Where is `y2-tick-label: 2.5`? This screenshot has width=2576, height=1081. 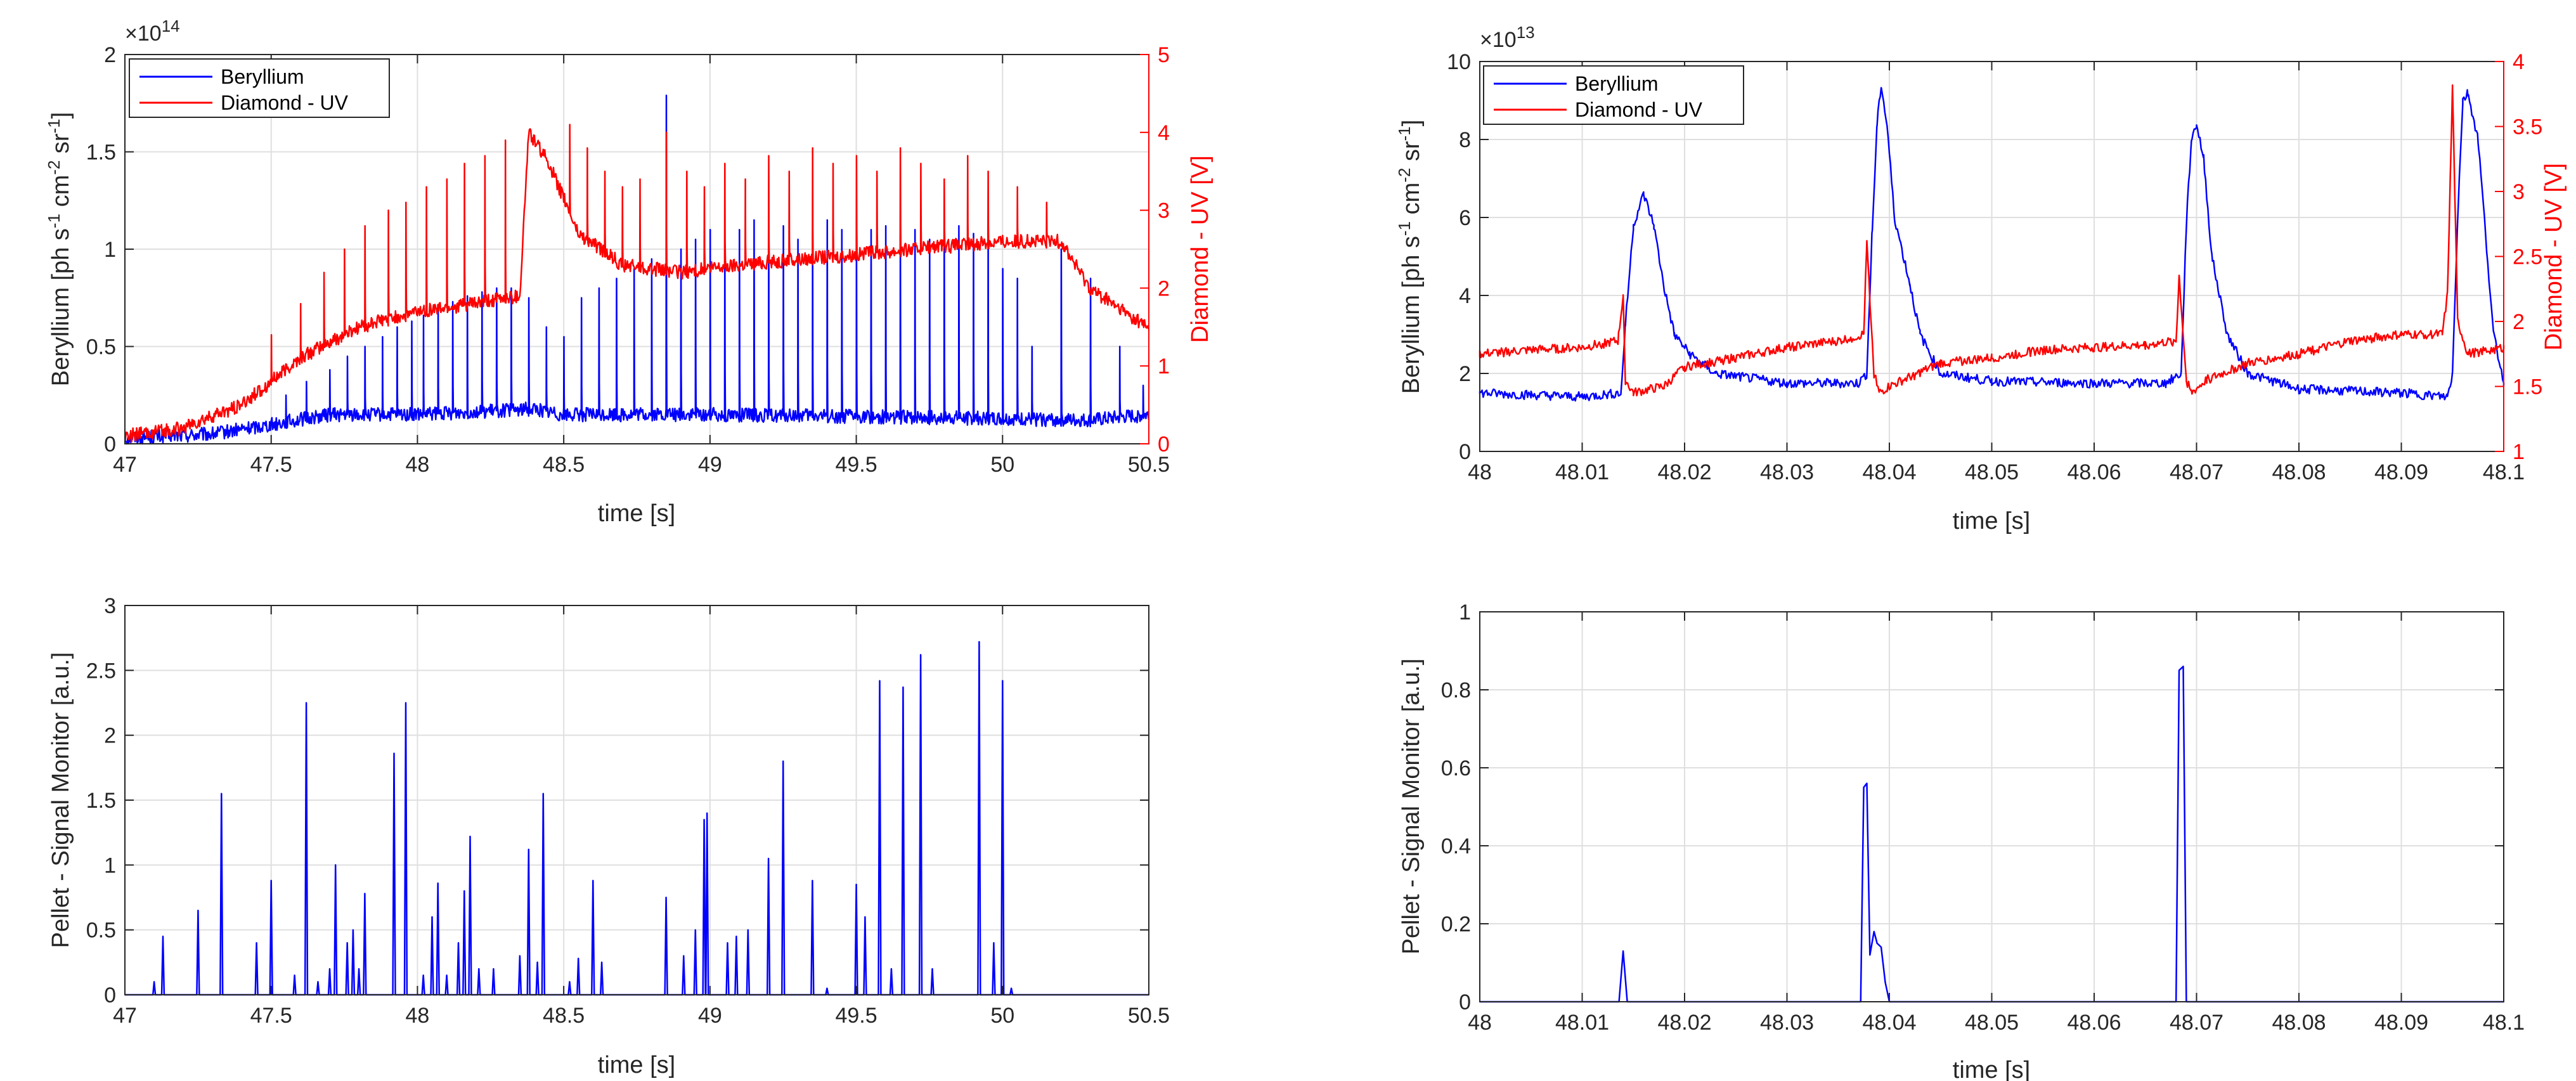
y2-tick-label: 2.5 is located at coordinates (2527, 257).